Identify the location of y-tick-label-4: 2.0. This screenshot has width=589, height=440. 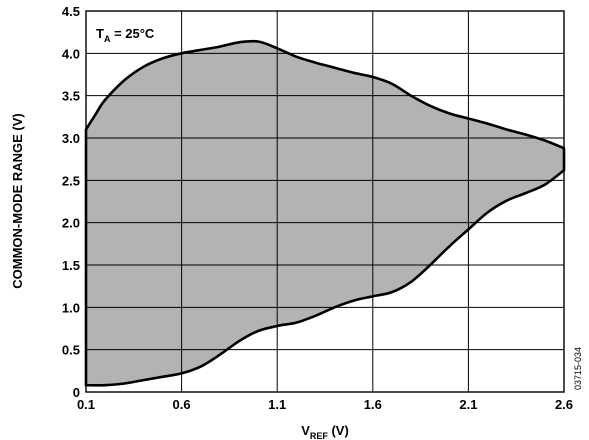
(71, 223).